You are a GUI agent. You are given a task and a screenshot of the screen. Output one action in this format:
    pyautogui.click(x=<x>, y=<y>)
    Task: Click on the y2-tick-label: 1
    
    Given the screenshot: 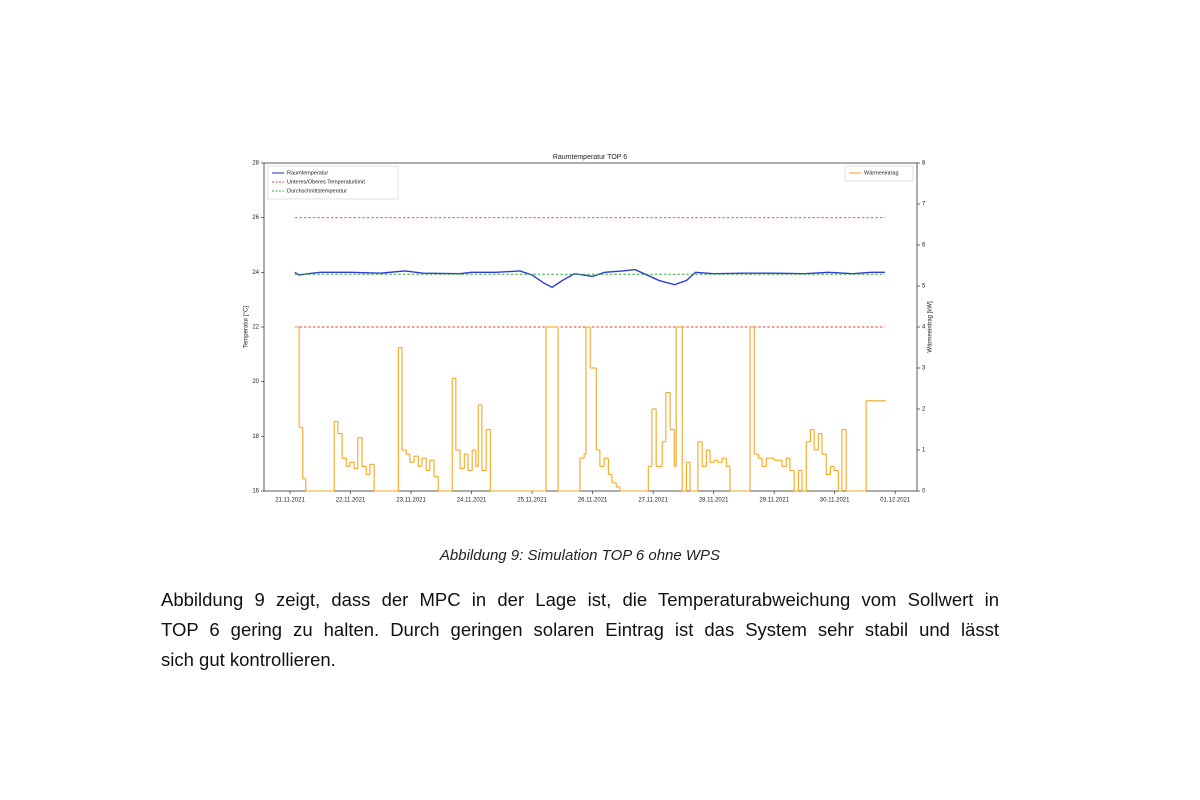 What is the action you would take?
    pyautogui.click(x=924, y=451)
    